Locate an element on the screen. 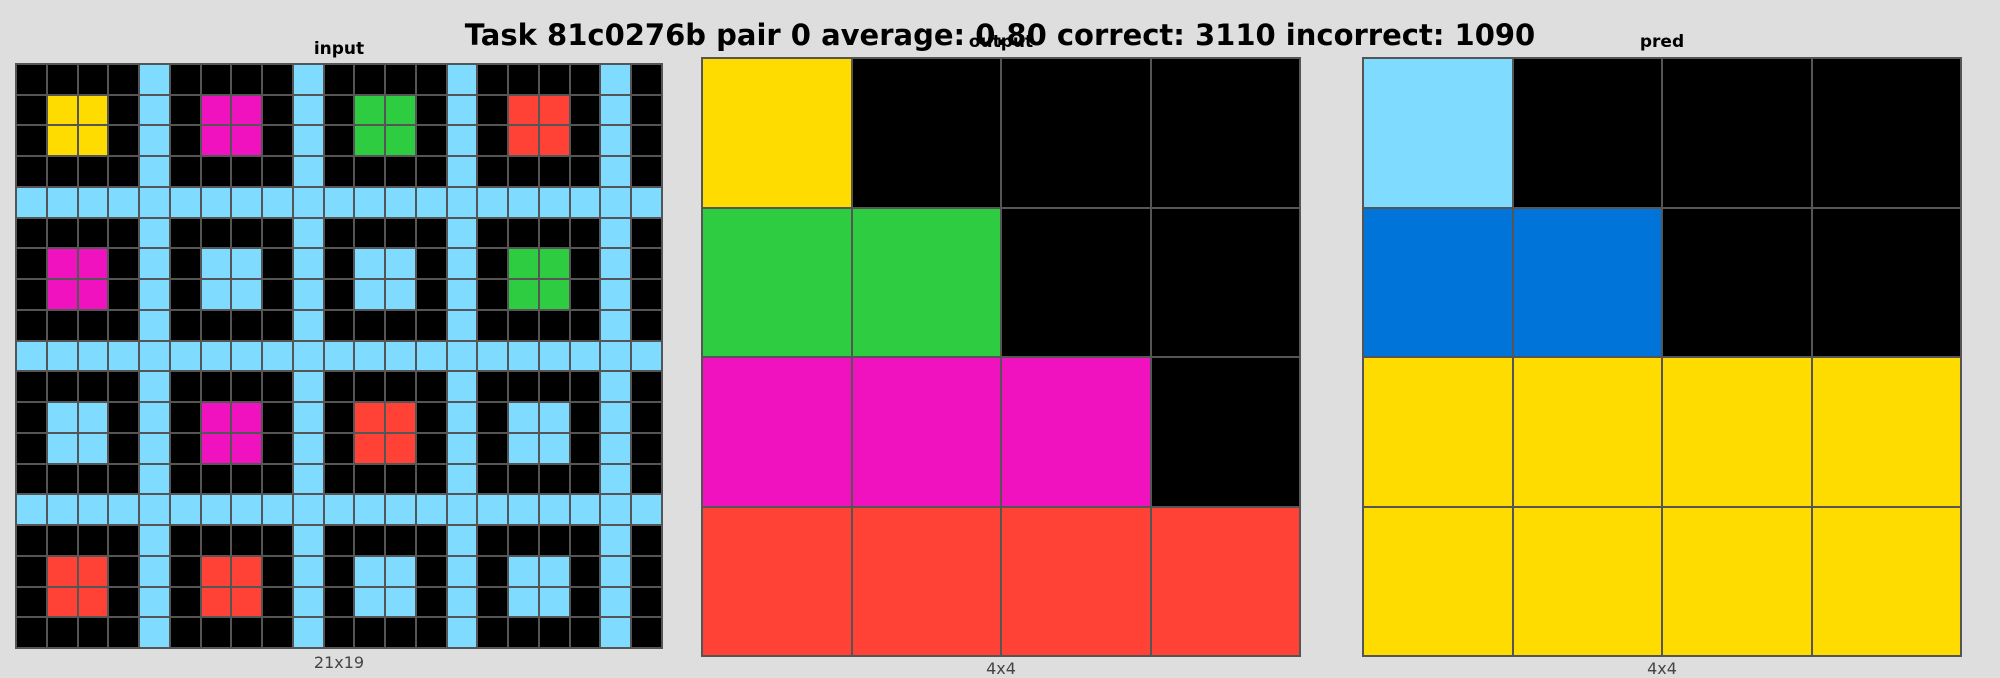 This screenshot has height=678, width=2000. input-panel-title: input is located at coordinates (339, 49).